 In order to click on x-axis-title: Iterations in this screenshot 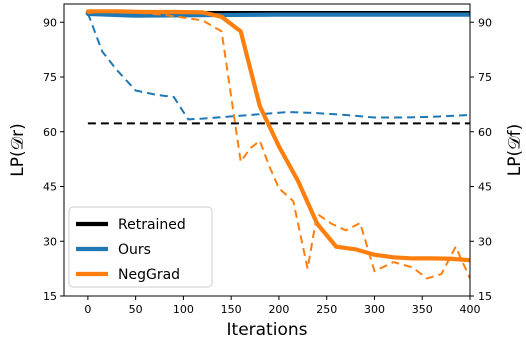, I will do `click(267, 330)`.